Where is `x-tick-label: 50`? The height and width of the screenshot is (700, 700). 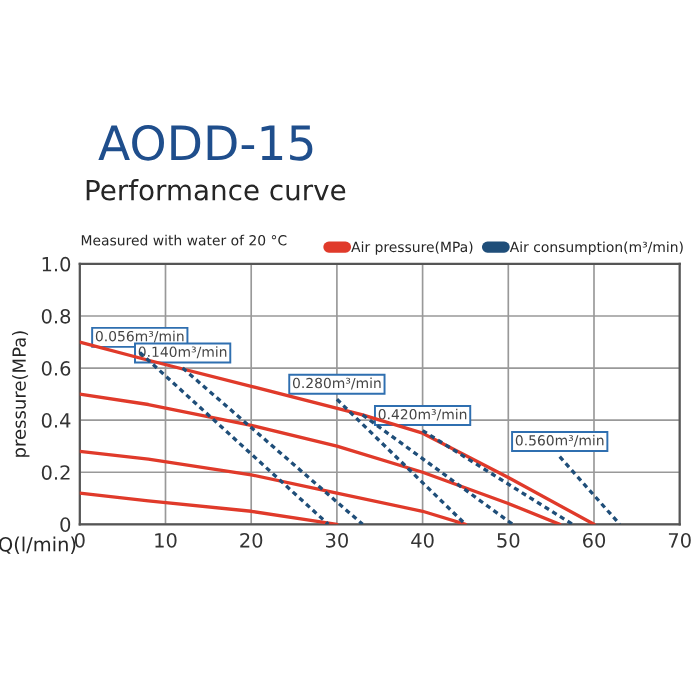 x-tick-label: 50 is located at coordinates (508, 540).